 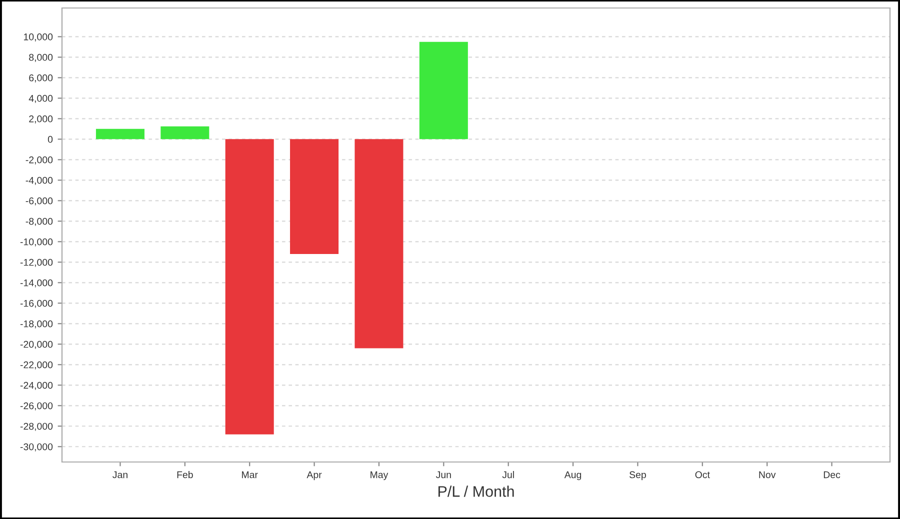 What do you see at coordinates (250, 474) in the screenshot?
I see `x-tick-label: Mar` at bounding box center [250, 474].